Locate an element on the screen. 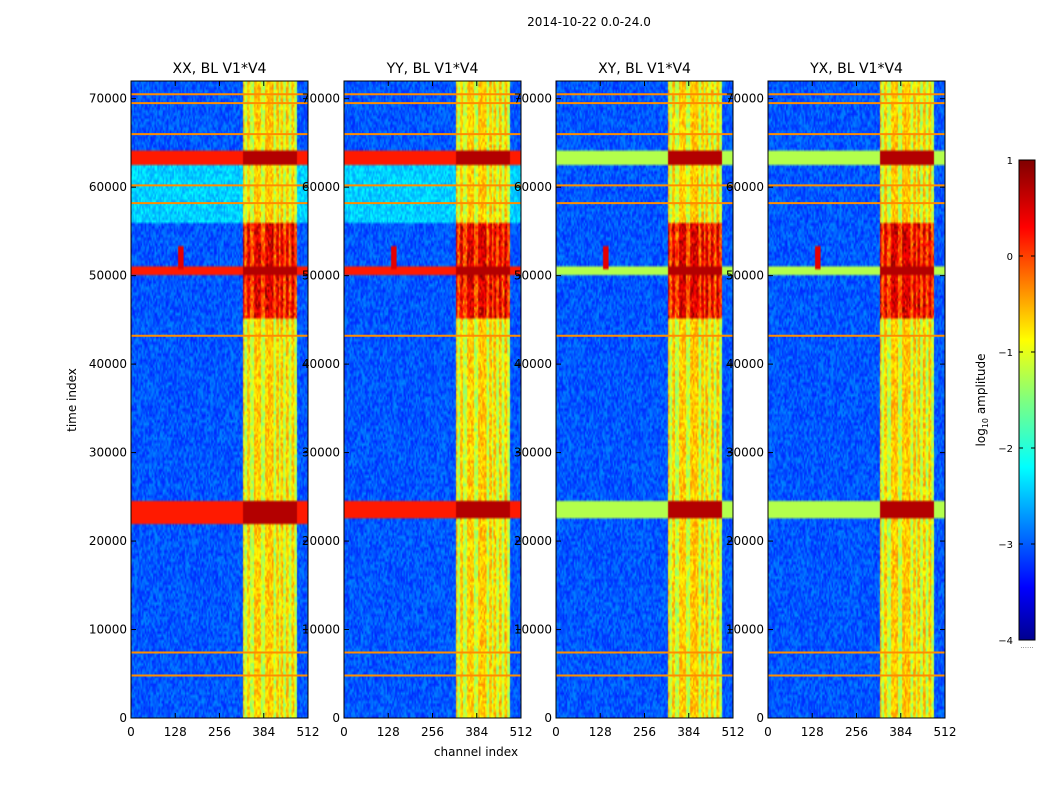  colorbar-label: log10 amplitude is located at coordinates (982, 400).